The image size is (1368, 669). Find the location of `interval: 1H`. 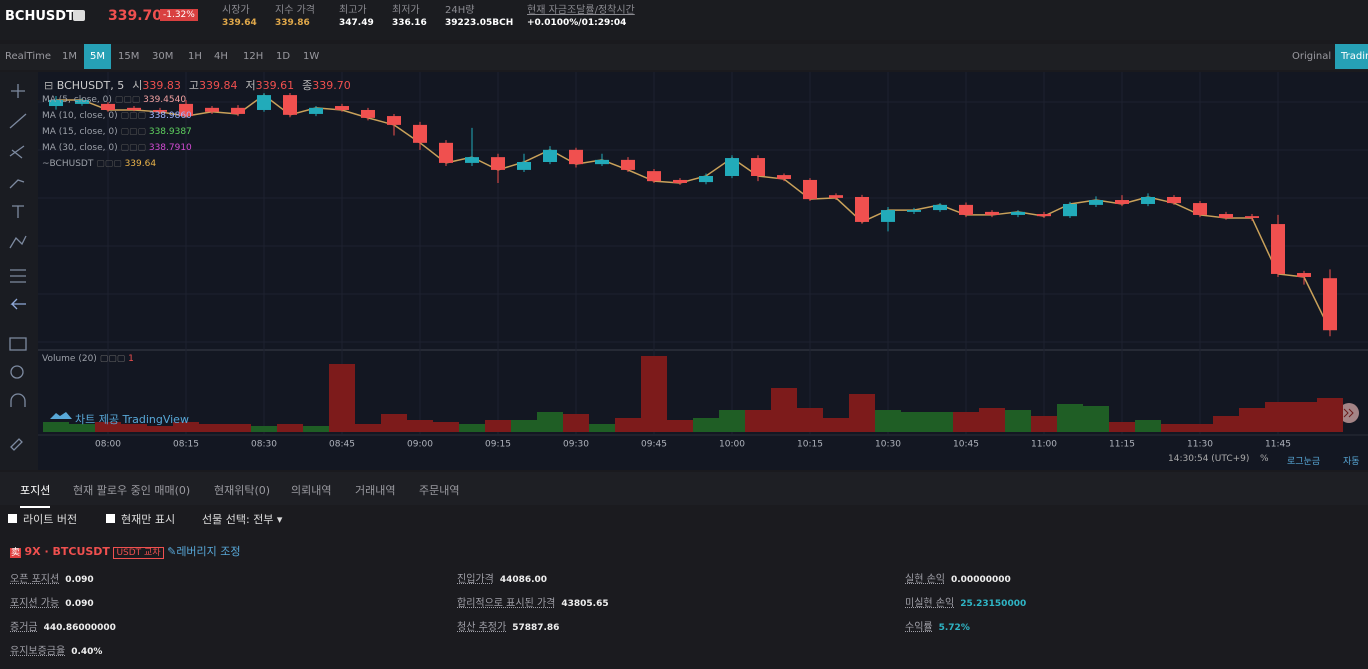

interval: 1H is located at coordinates (195, 56).